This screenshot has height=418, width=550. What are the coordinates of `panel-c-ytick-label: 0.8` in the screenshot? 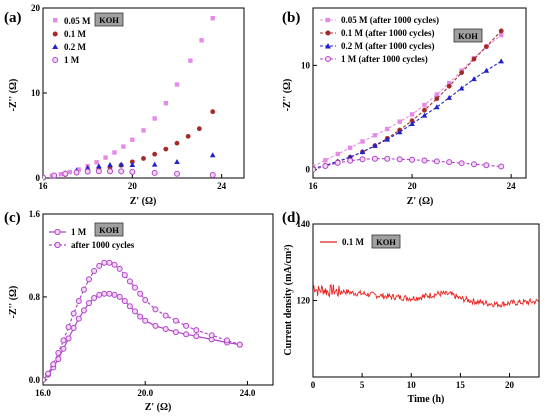 It's located at (35, 297).